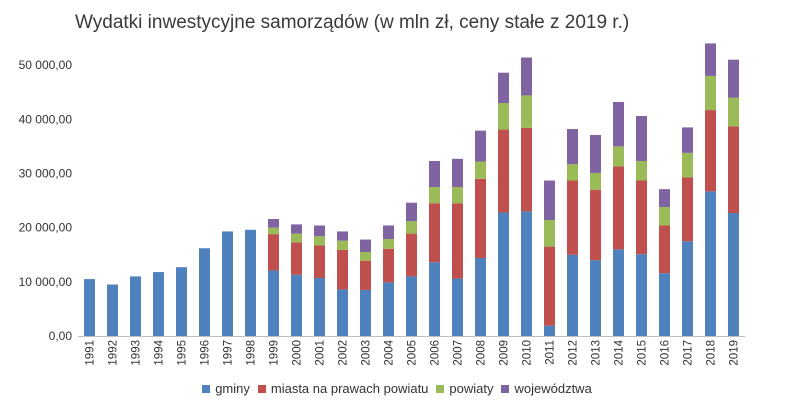 The height and width of the screenshot is (412, 794). Describe the element at coordinates (620, 352) in the screenshot. I see `x-tick-label: 2014` at that location.